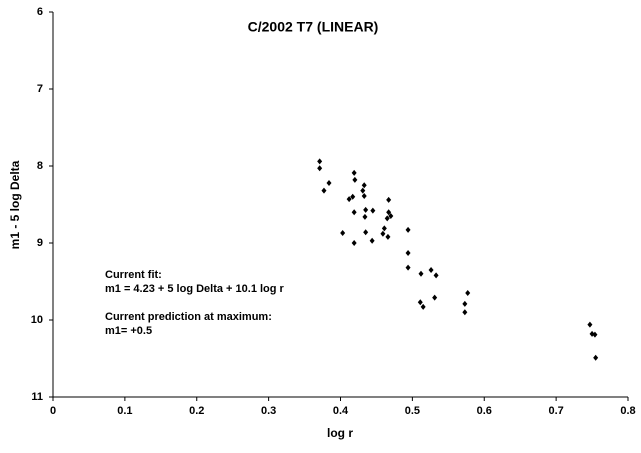  Describe the element at coordinates (15, 204) in the screenshot. I see `y-axis-label: m1 - 5 log Delta` at that location.